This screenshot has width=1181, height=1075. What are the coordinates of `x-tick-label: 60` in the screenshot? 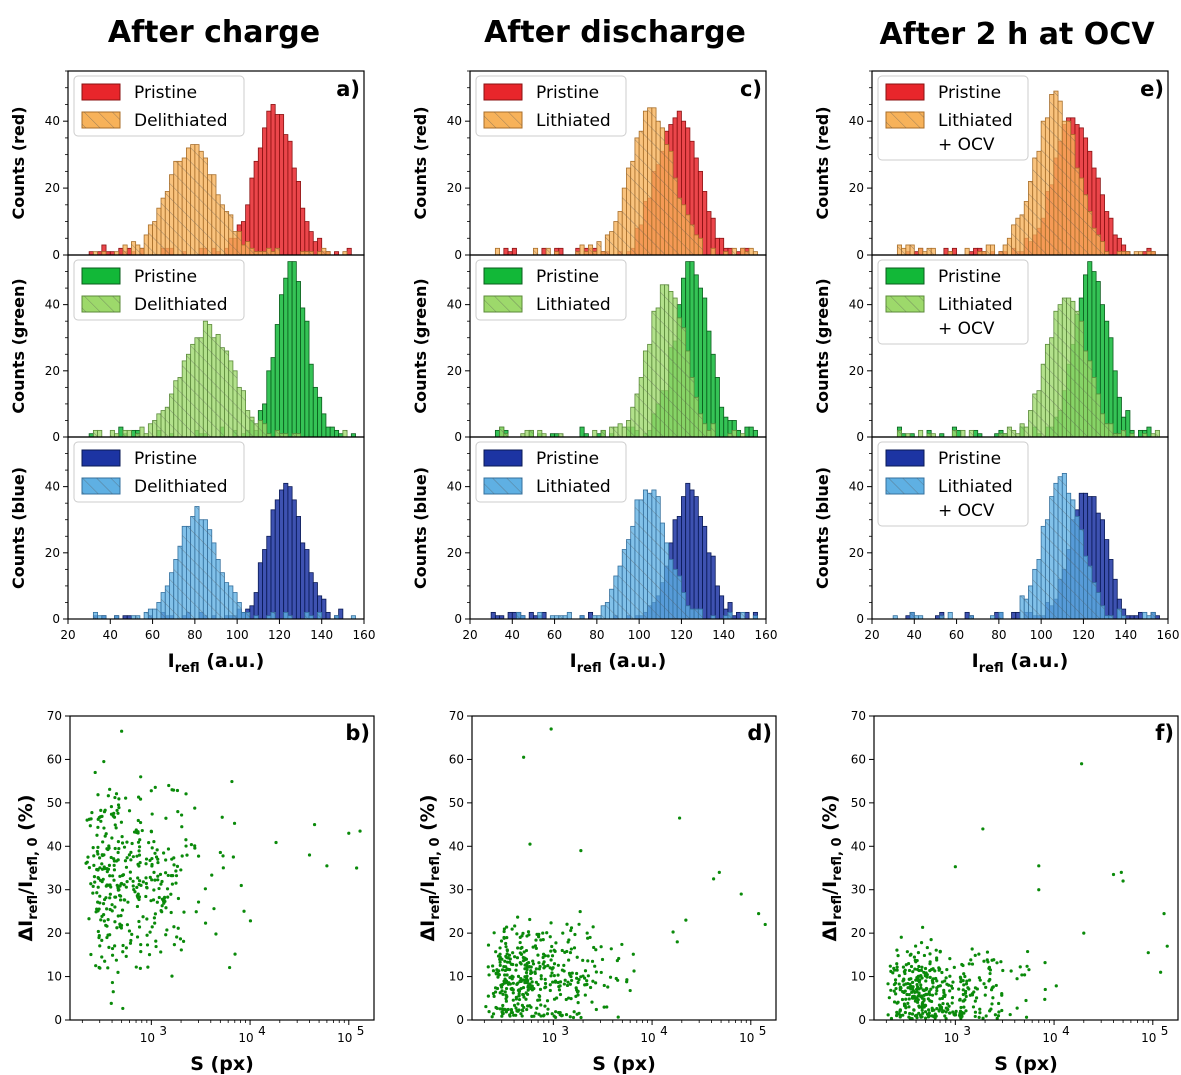 It's located at (956, 635).